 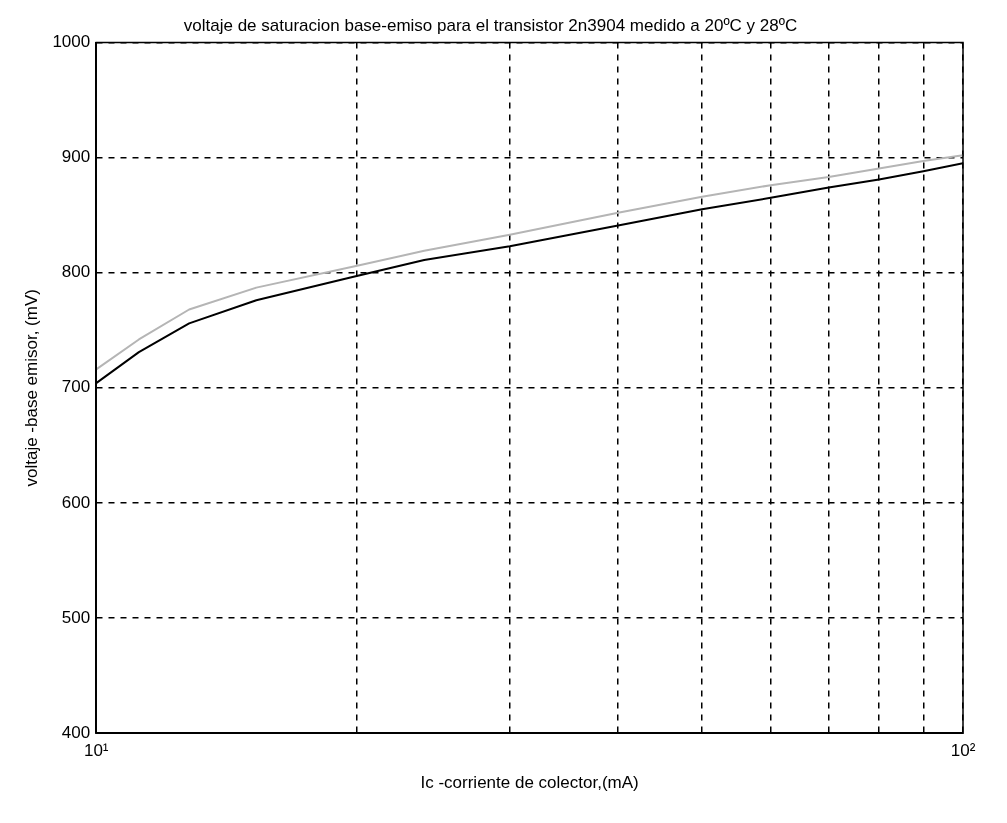 What do you see at coordinates (963, 751) in the screenshot?
I see `x-tick-label: 10²` at bounding box center [963, 751].